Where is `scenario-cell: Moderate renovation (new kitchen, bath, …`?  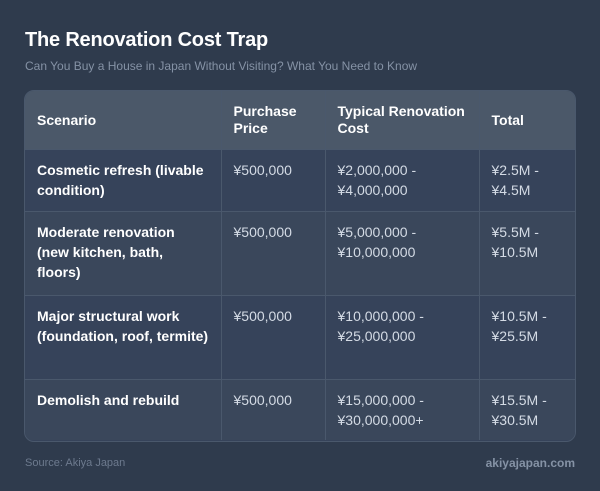 scenario-cell: Moderate renovation (new kitchen, bath, … is located at coordinates (106, 252).